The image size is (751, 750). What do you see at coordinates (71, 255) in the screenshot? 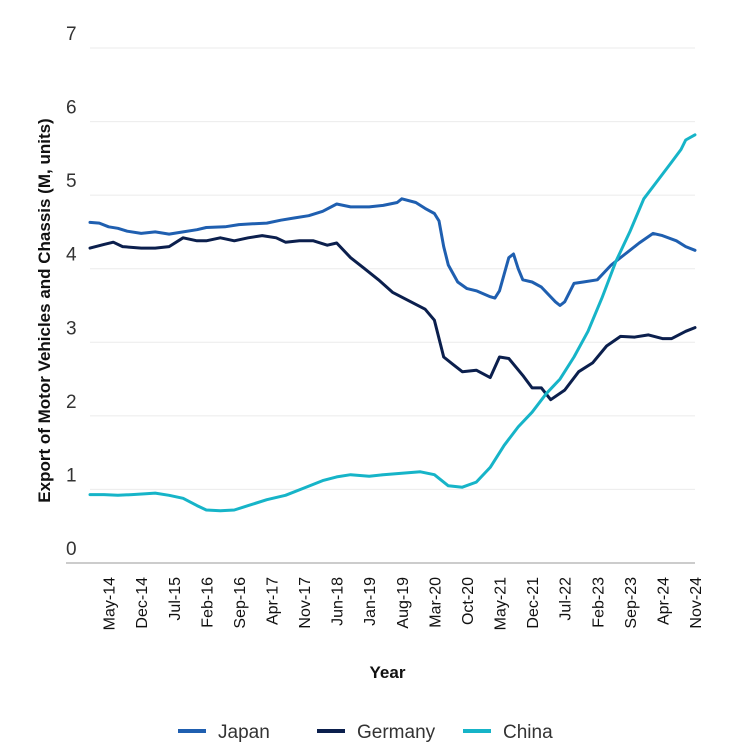
I see `y-tick-label: 4` at bounding box center [71, 255].